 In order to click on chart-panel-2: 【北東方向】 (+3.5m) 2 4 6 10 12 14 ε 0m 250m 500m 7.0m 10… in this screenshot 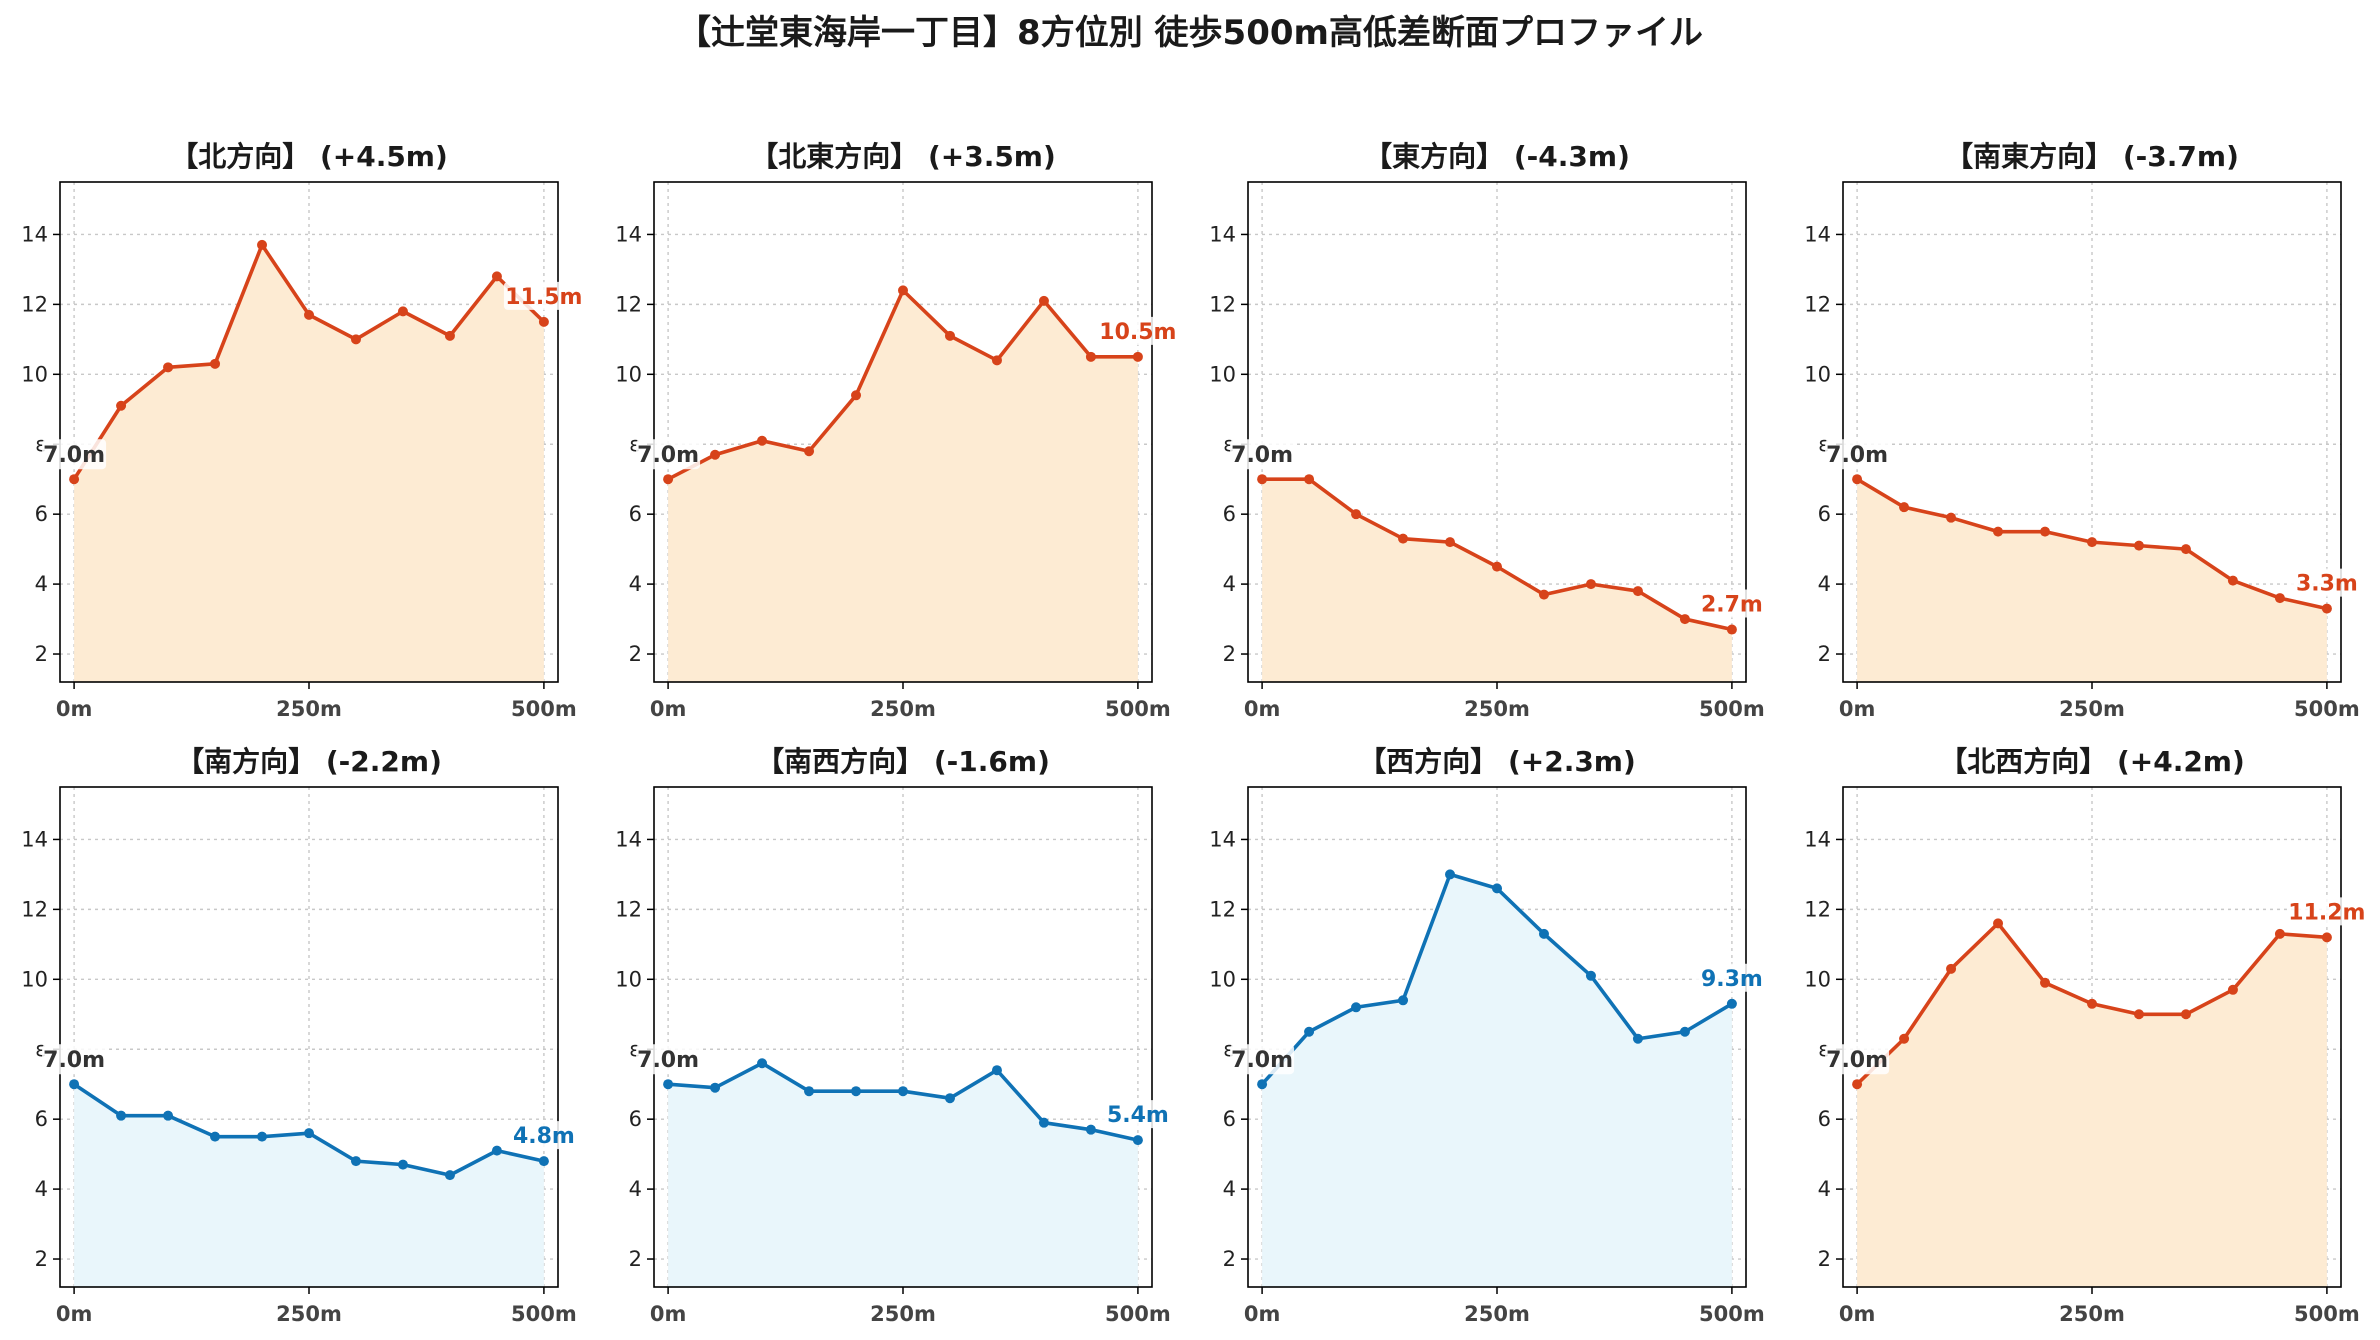, I will do `click(896, 430)`.